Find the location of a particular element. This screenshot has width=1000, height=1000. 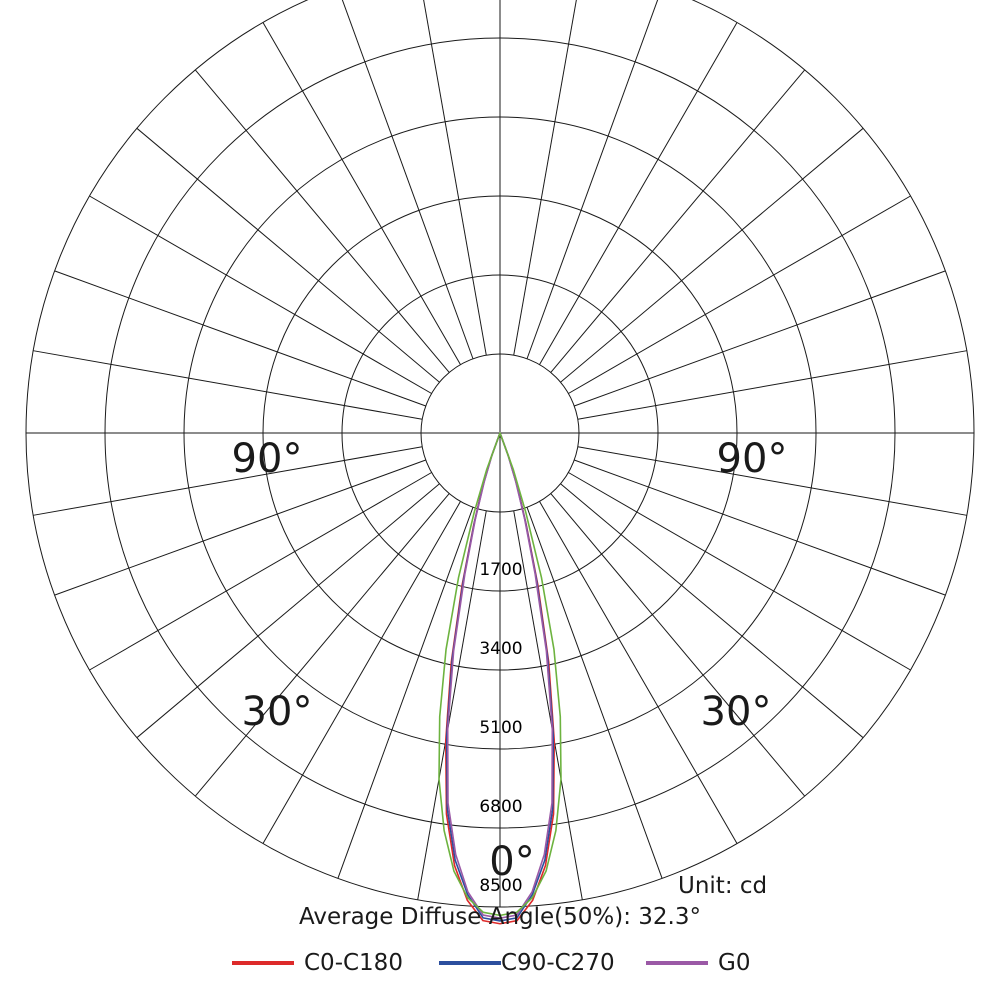

average-diffuse-angle: Average Diffuse Angle(50%): 32.3° is located at coordinates (500, 917).